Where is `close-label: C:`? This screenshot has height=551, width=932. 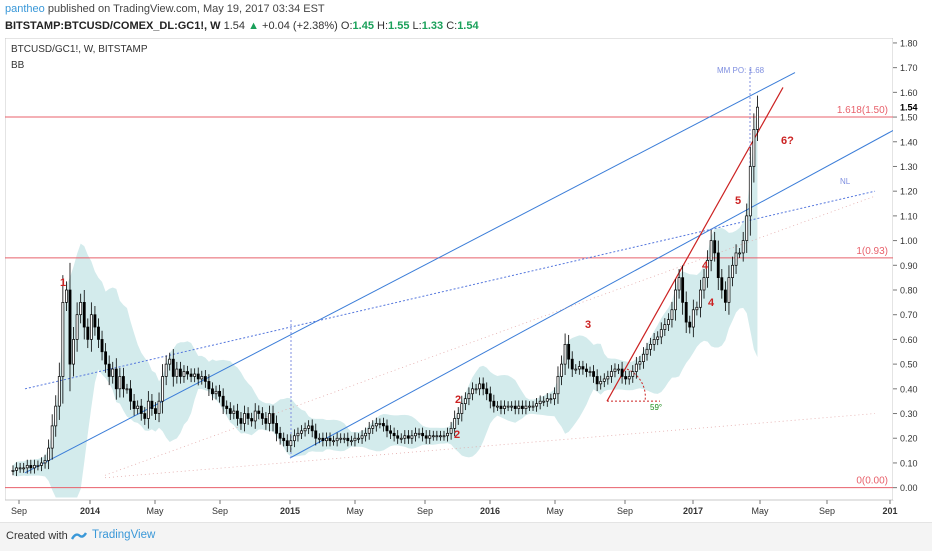 close-label: C: is located at coordinates (452, 26).